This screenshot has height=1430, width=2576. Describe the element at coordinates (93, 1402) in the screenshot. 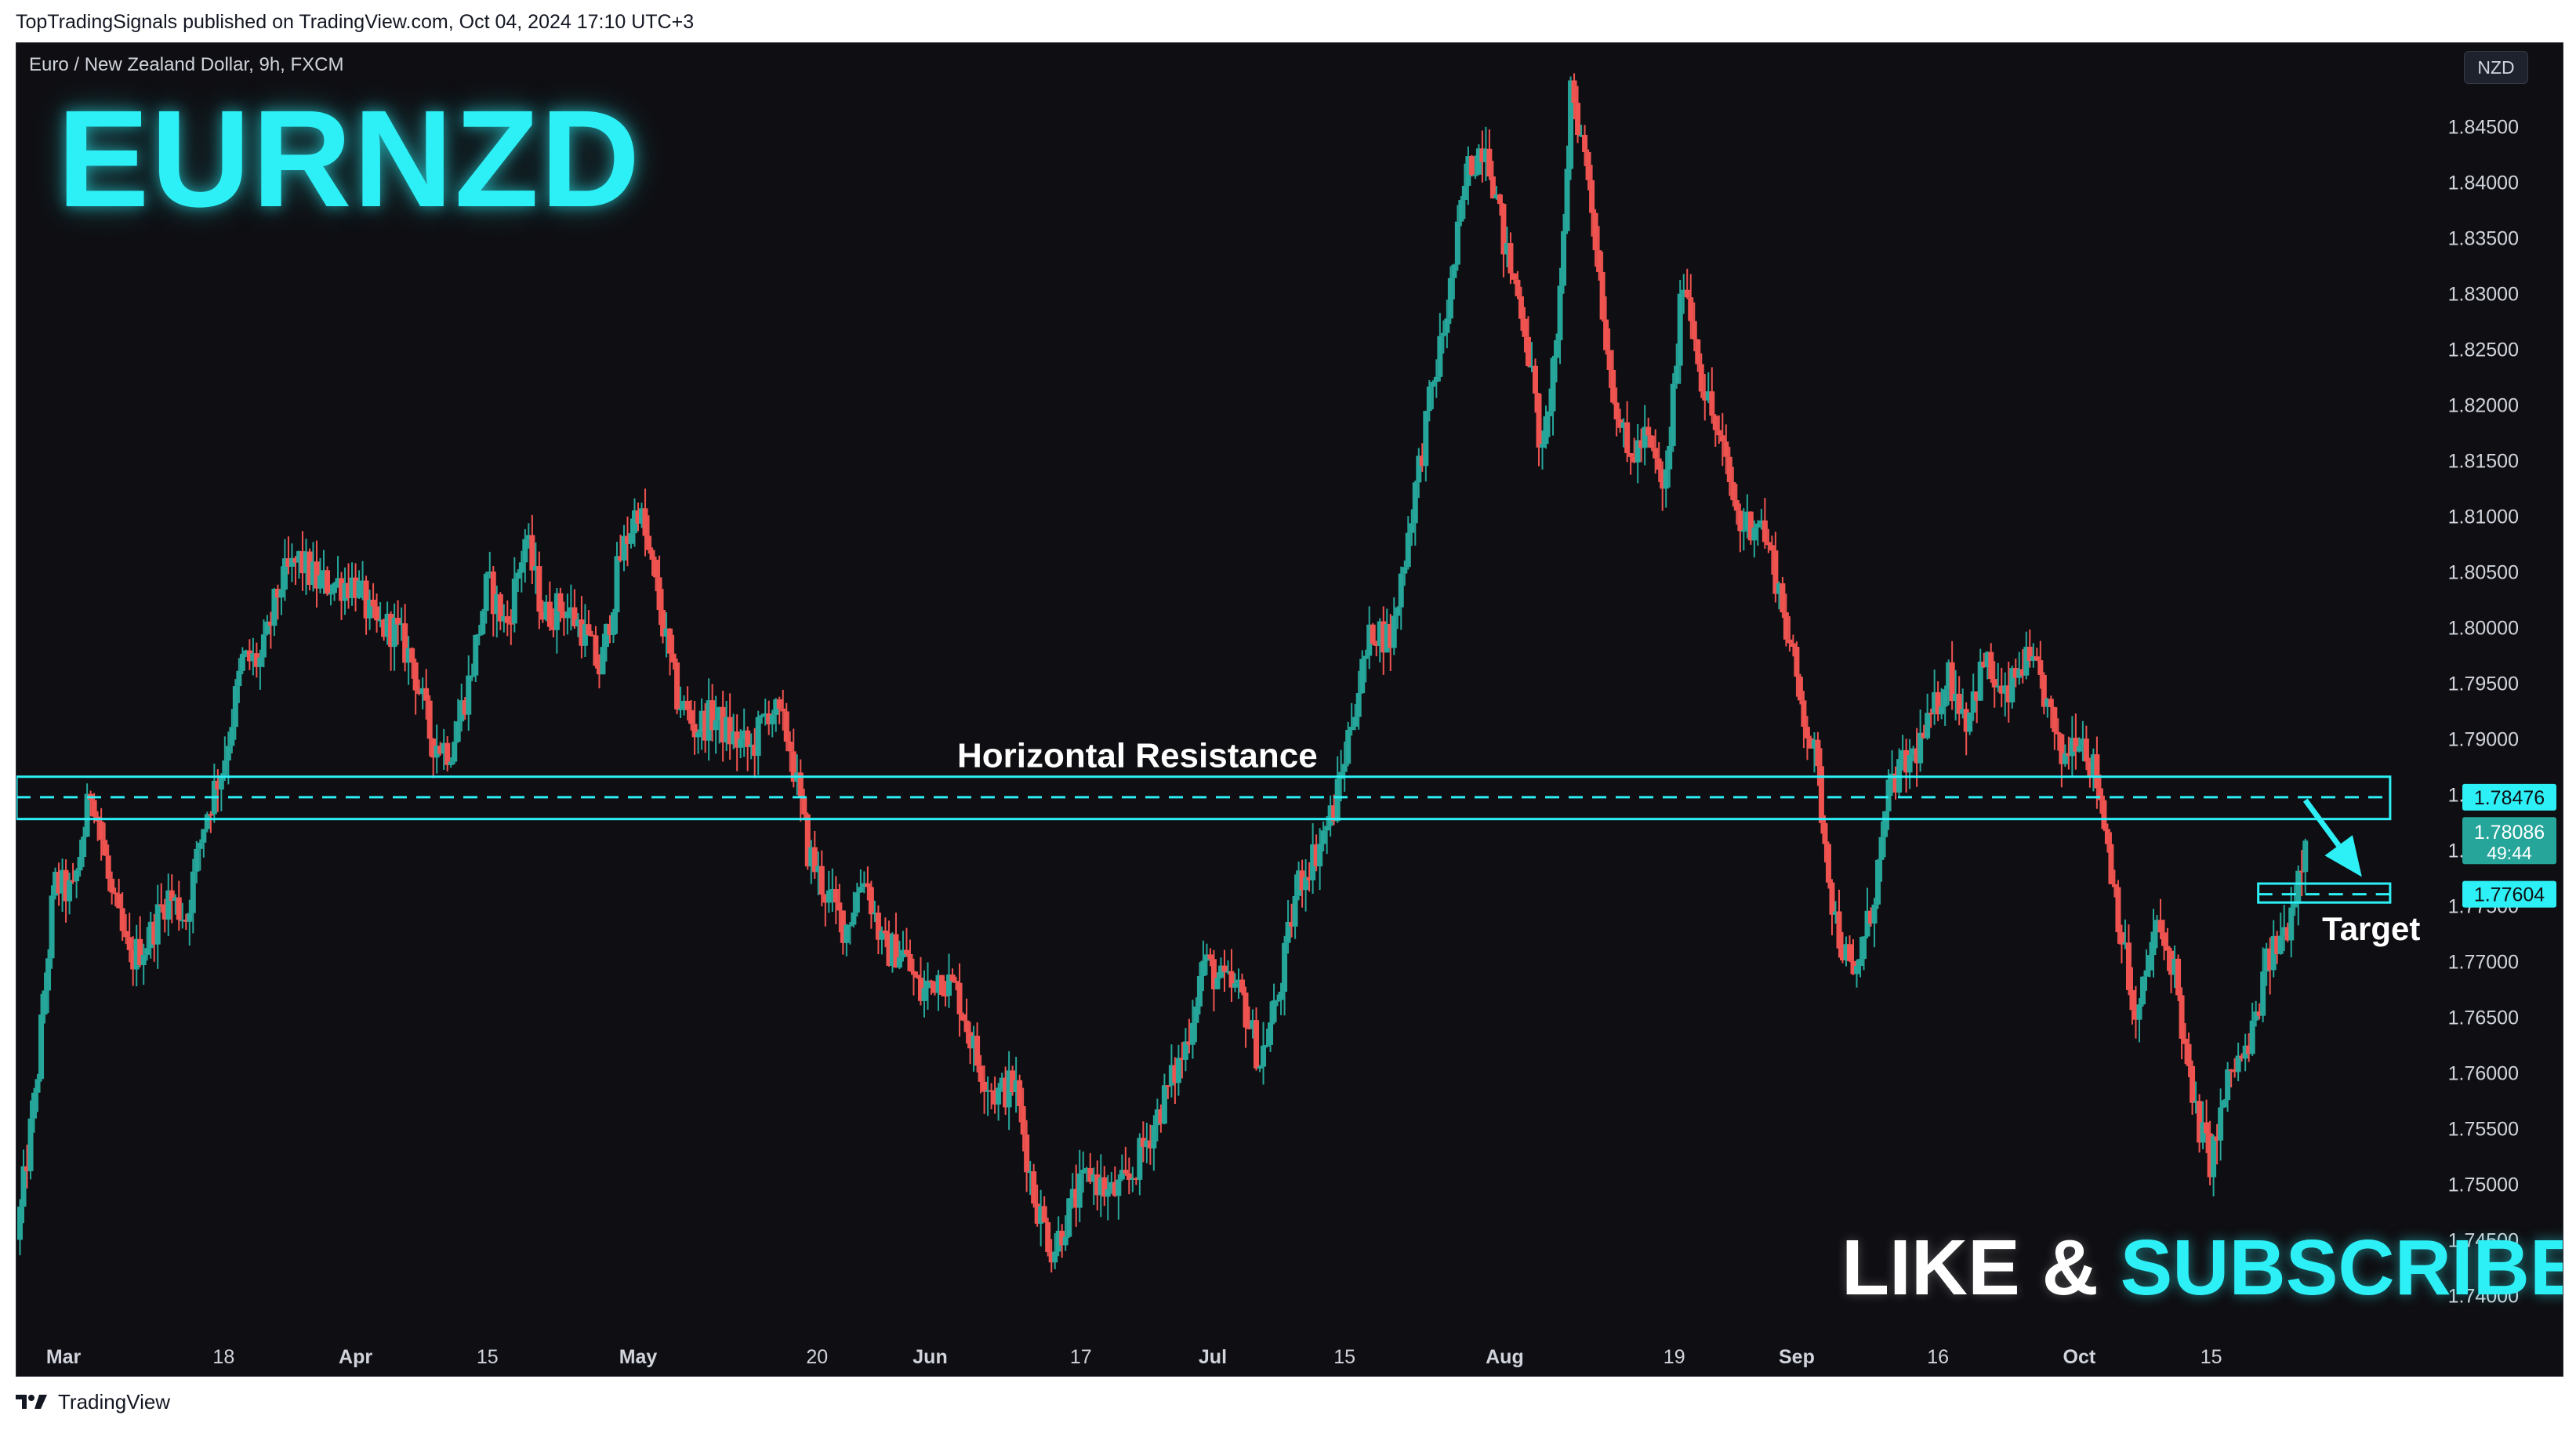

I see `footer-brand: TradingView` at that location.